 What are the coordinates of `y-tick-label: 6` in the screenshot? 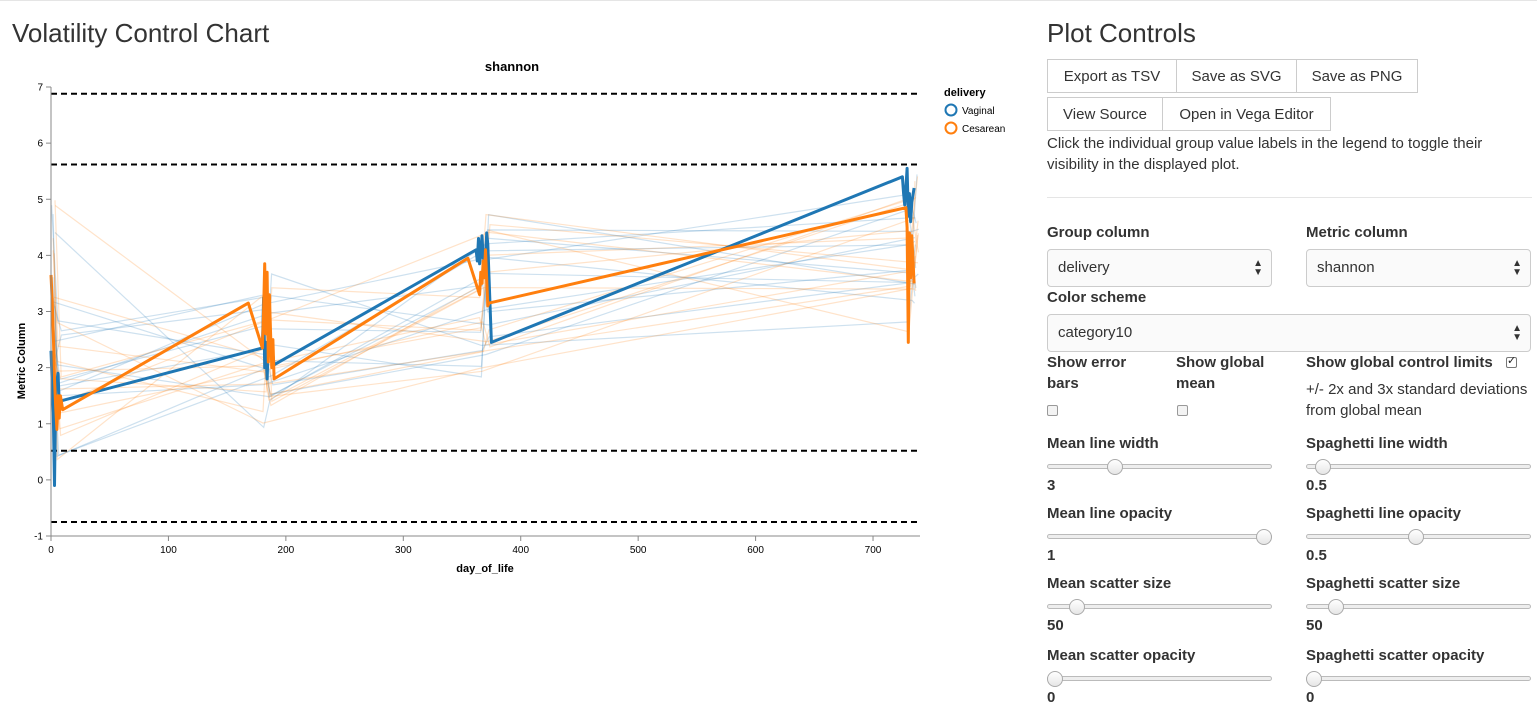 It's located at (40, 144).